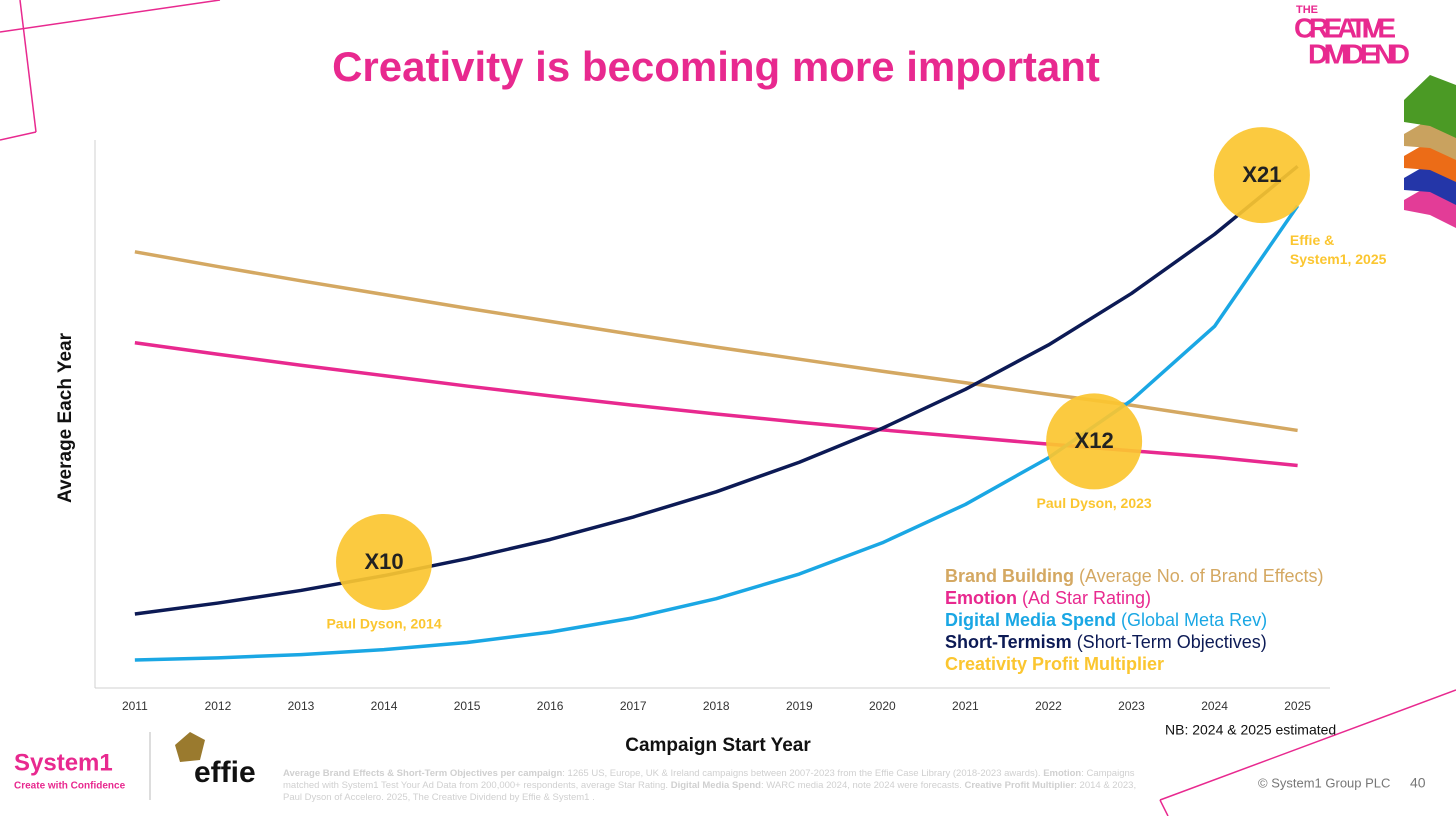  Describe the element at coordinates (225, 772) in the screenshot. I see `partner: effie` at that location.